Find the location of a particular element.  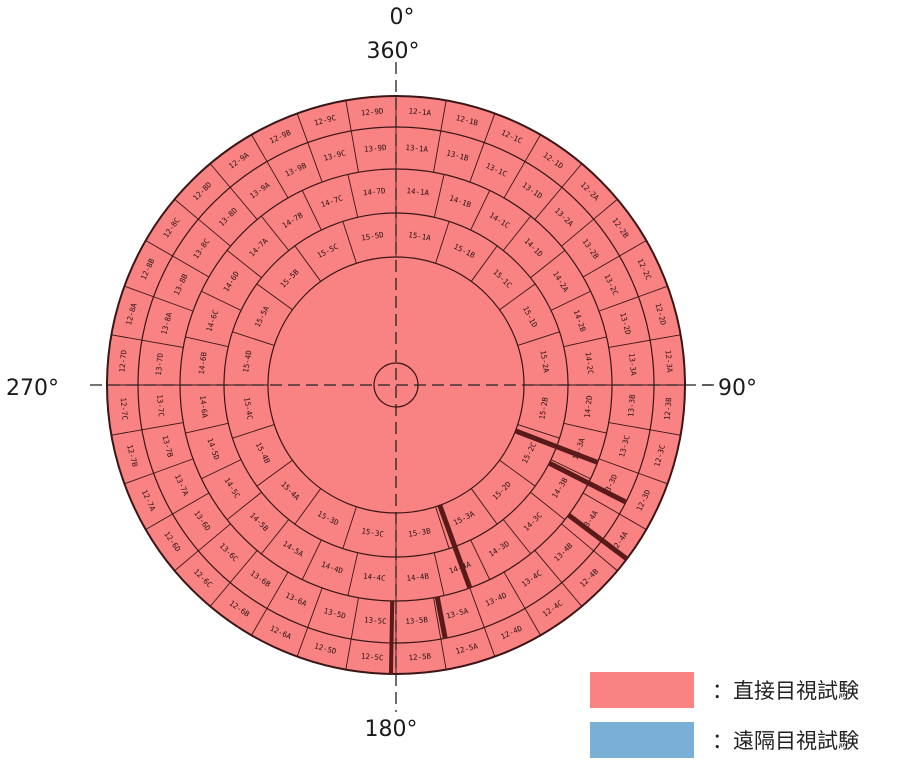

cell-label: 15-2B is located at coordinates (543, 408).